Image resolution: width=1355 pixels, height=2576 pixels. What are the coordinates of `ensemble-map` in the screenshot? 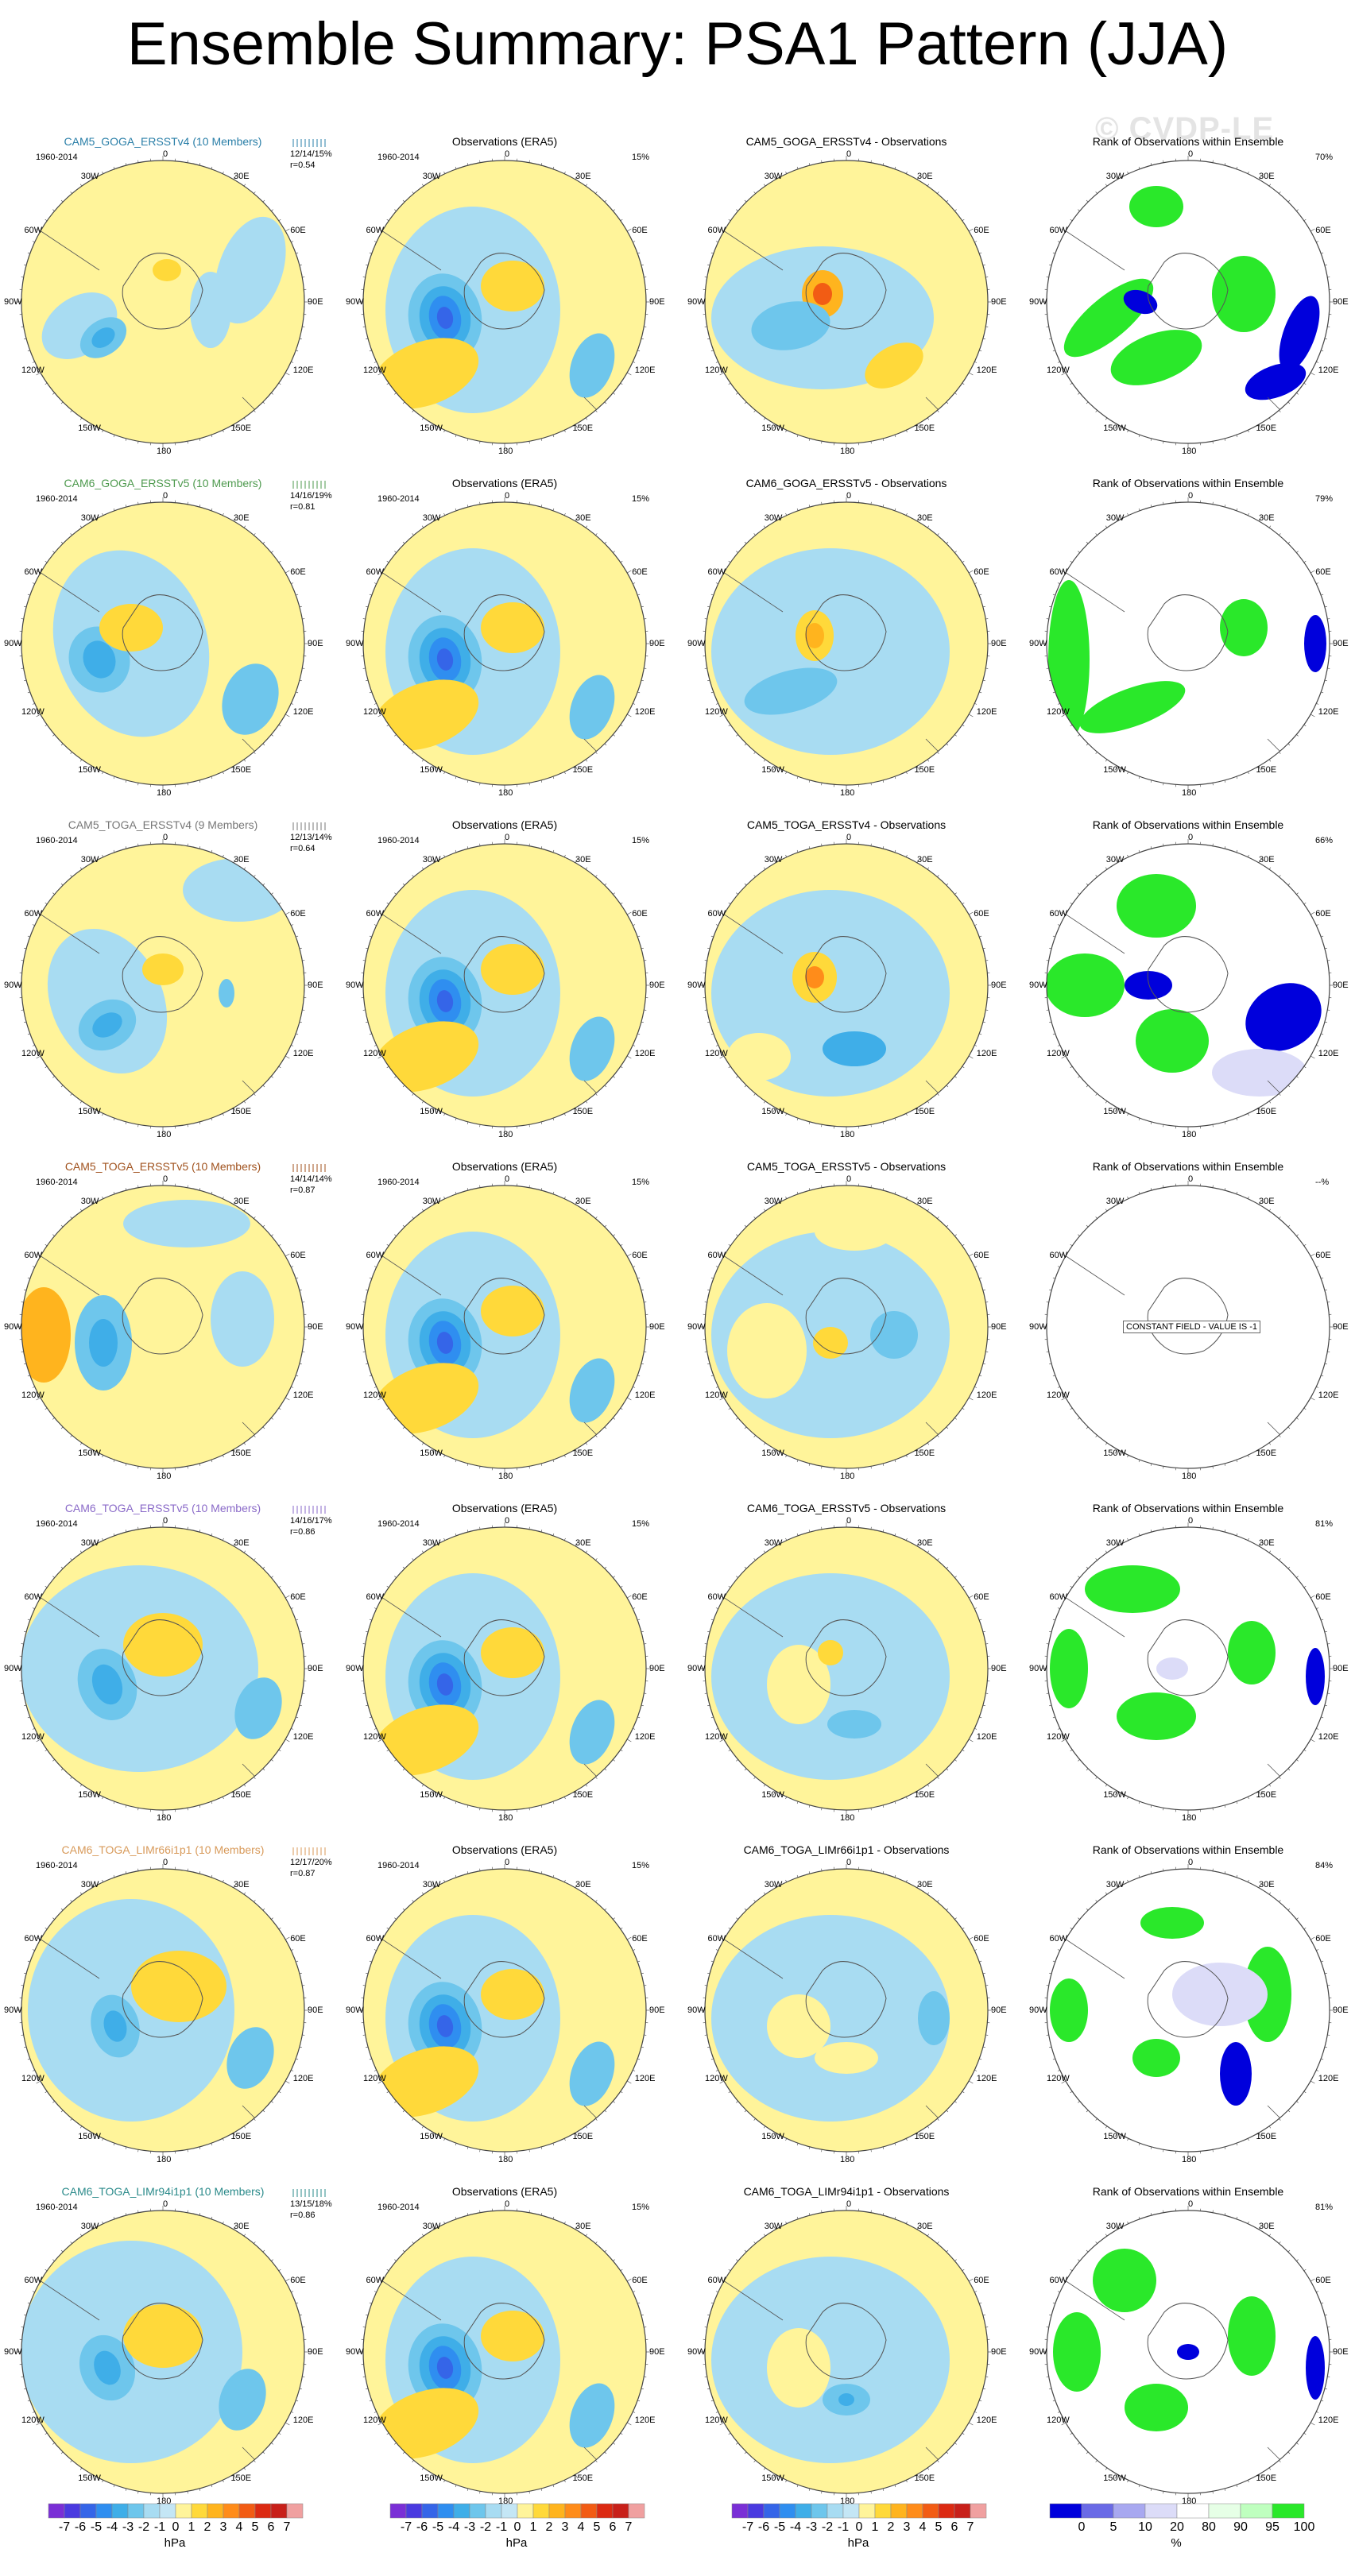 It's located at (163, 985).